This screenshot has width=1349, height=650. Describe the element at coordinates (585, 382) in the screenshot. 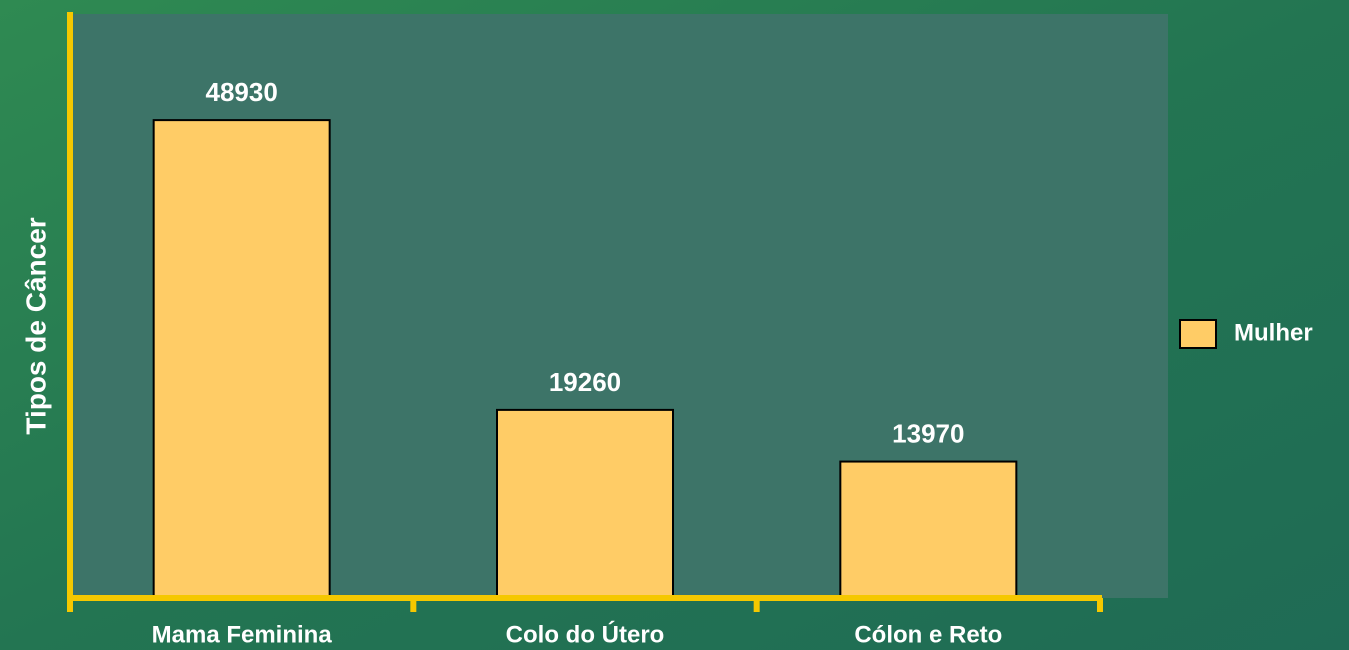

I see `data-label: 19260` at that location.